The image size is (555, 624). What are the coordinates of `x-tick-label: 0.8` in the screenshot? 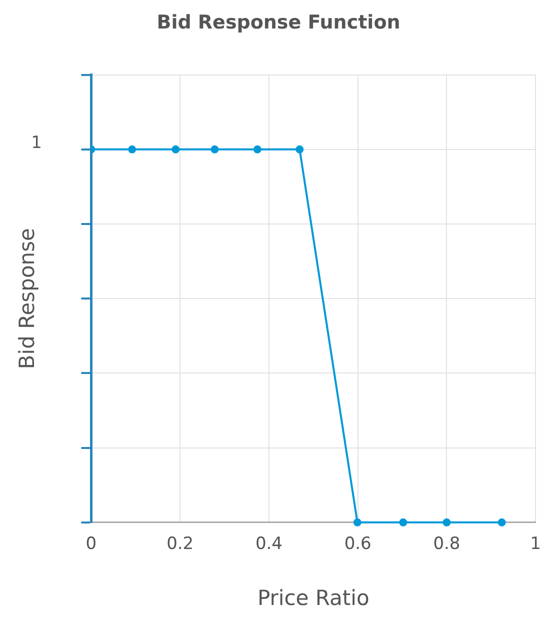 It's located at (446, 544).